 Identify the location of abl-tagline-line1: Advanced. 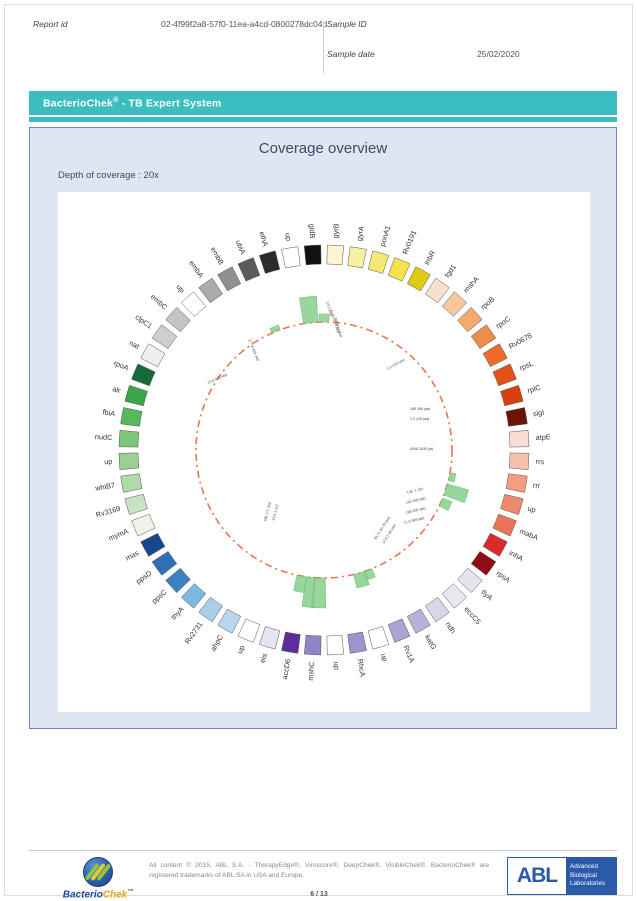
(584, 867).